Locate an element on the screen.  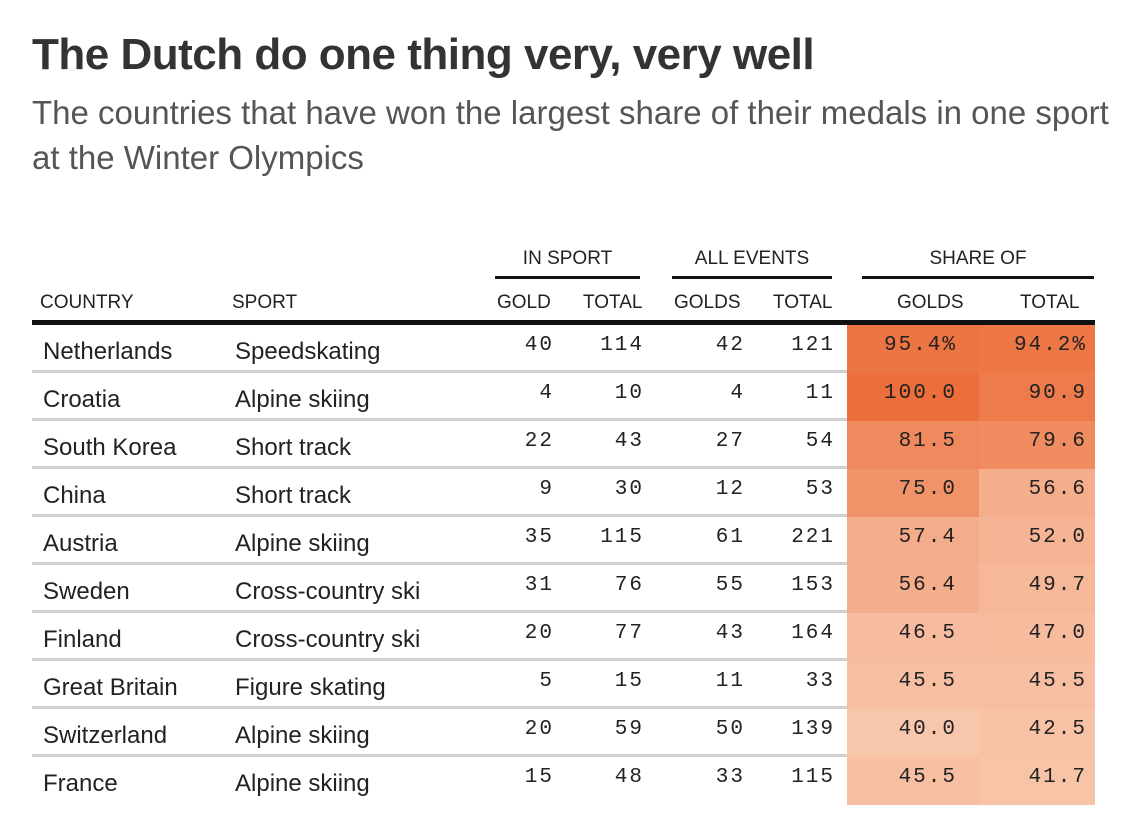
all-events-golds-cell: 4 is located at coordinates (737, 393).